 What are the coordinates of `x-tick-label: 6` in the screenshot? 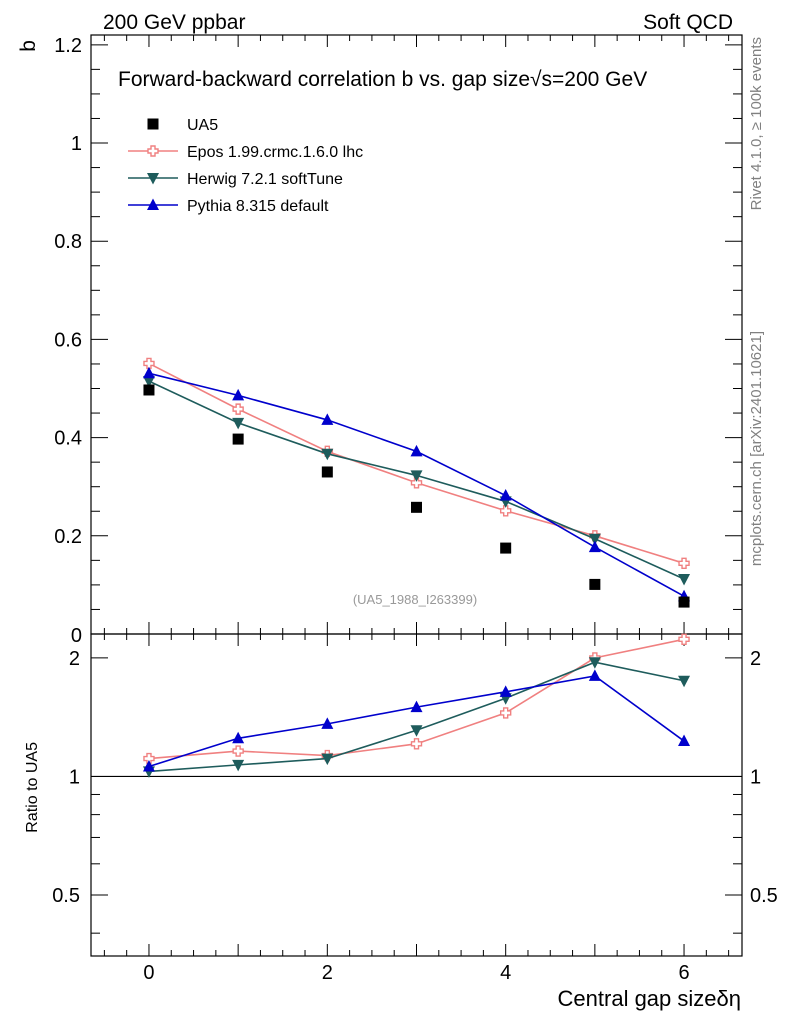 It's located at (683, 973).